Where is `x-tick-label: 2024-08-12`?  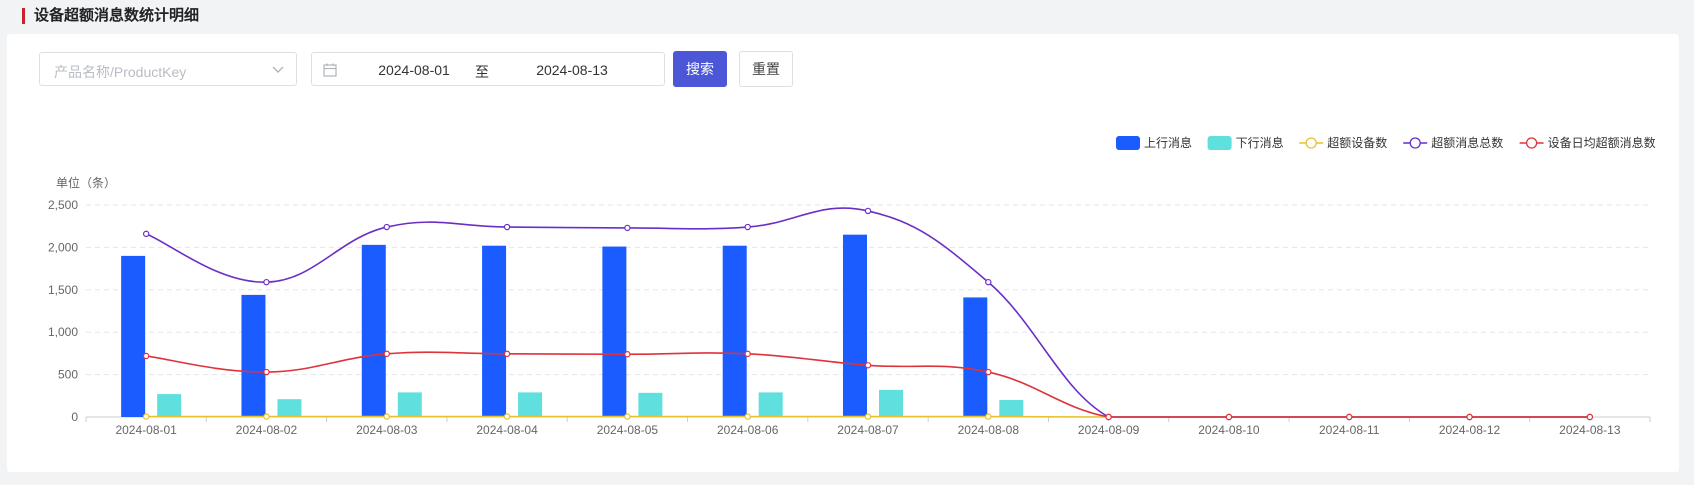 x-tick-label: 2024-08-12 is located at coordinates (1470, 430).